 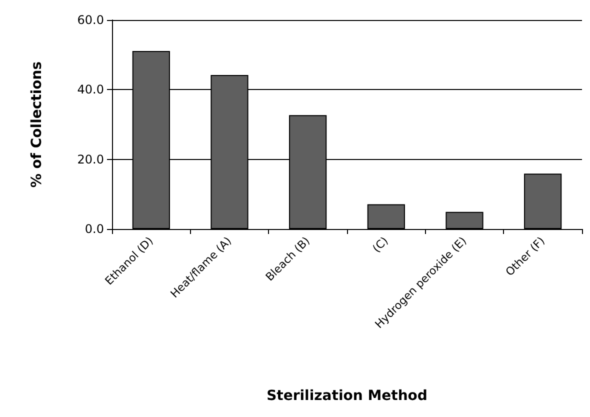 I want to click on y-axis-title: % of Collections, so click(x=37, y=124).